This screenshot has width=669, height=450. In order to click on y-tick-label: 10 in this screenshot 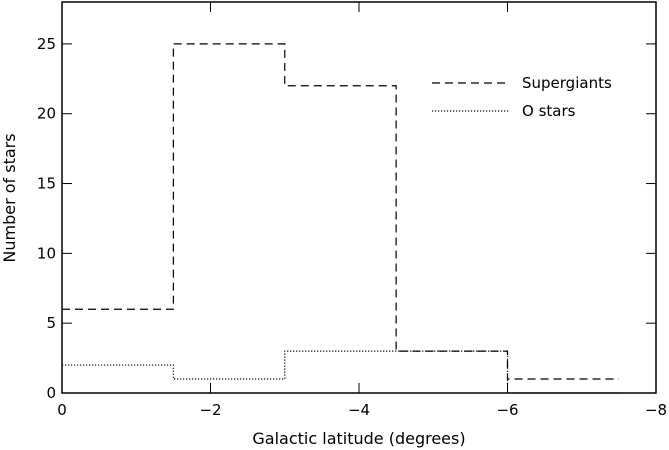, I will do `click(46, 253)`.